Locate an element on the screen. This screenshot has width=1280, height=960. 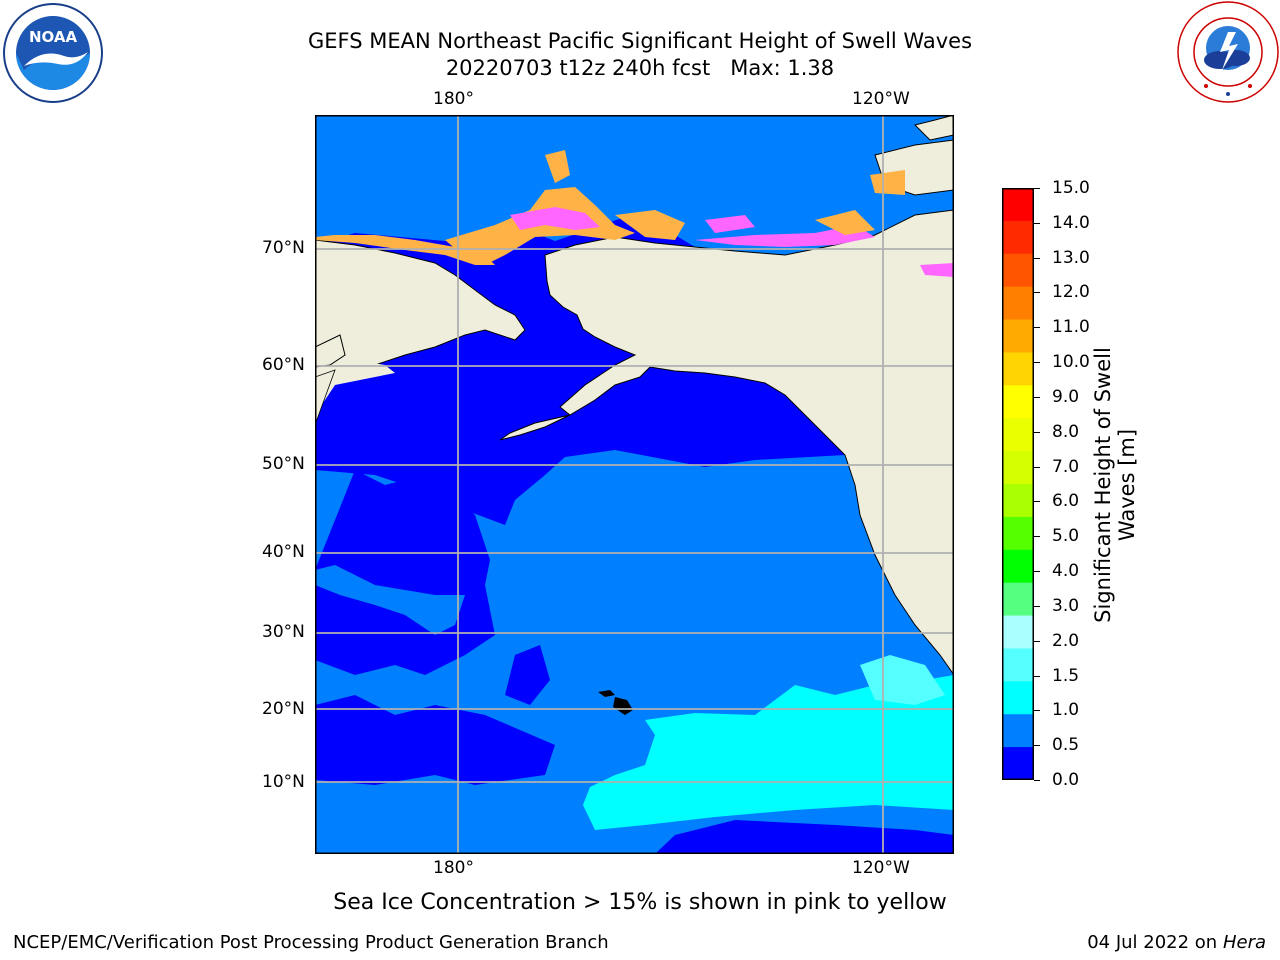
colorbar-tick-label: 0.0 is located at coordinates (1066, 780).